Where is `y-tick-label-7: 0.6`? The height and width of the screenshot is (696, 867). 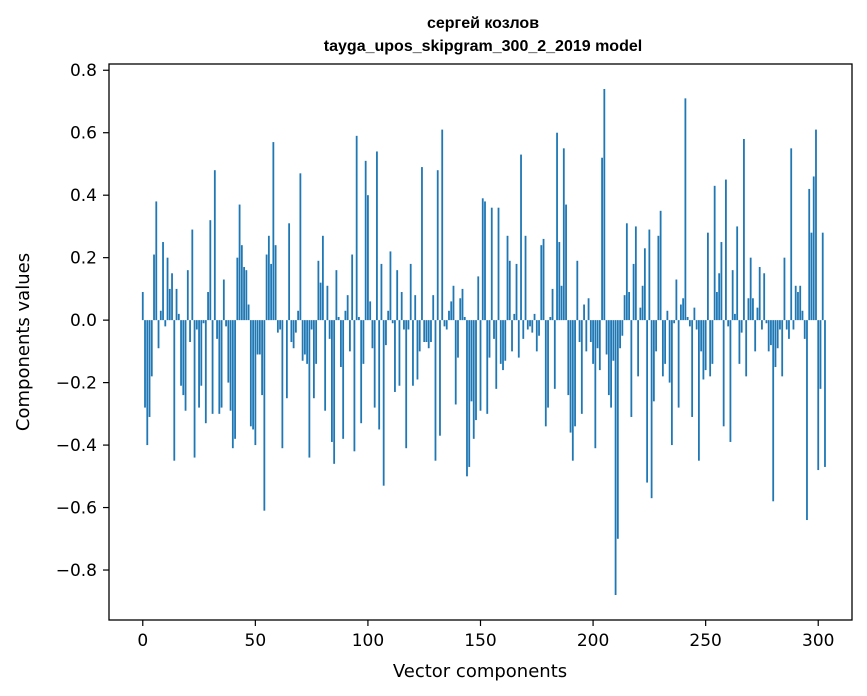 y-tick-label-7: 0.6 is located at coordinates (83, 134).